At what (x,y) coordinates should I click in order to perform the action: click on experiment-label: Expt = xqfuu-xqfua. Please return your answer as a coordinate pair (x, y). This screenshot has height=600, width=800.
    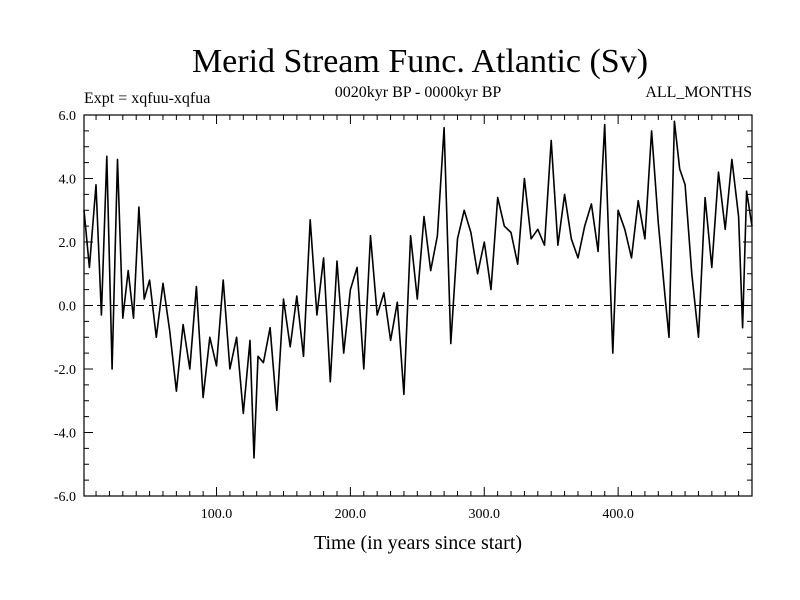
    Looking at the image, I should click on (147, 98).